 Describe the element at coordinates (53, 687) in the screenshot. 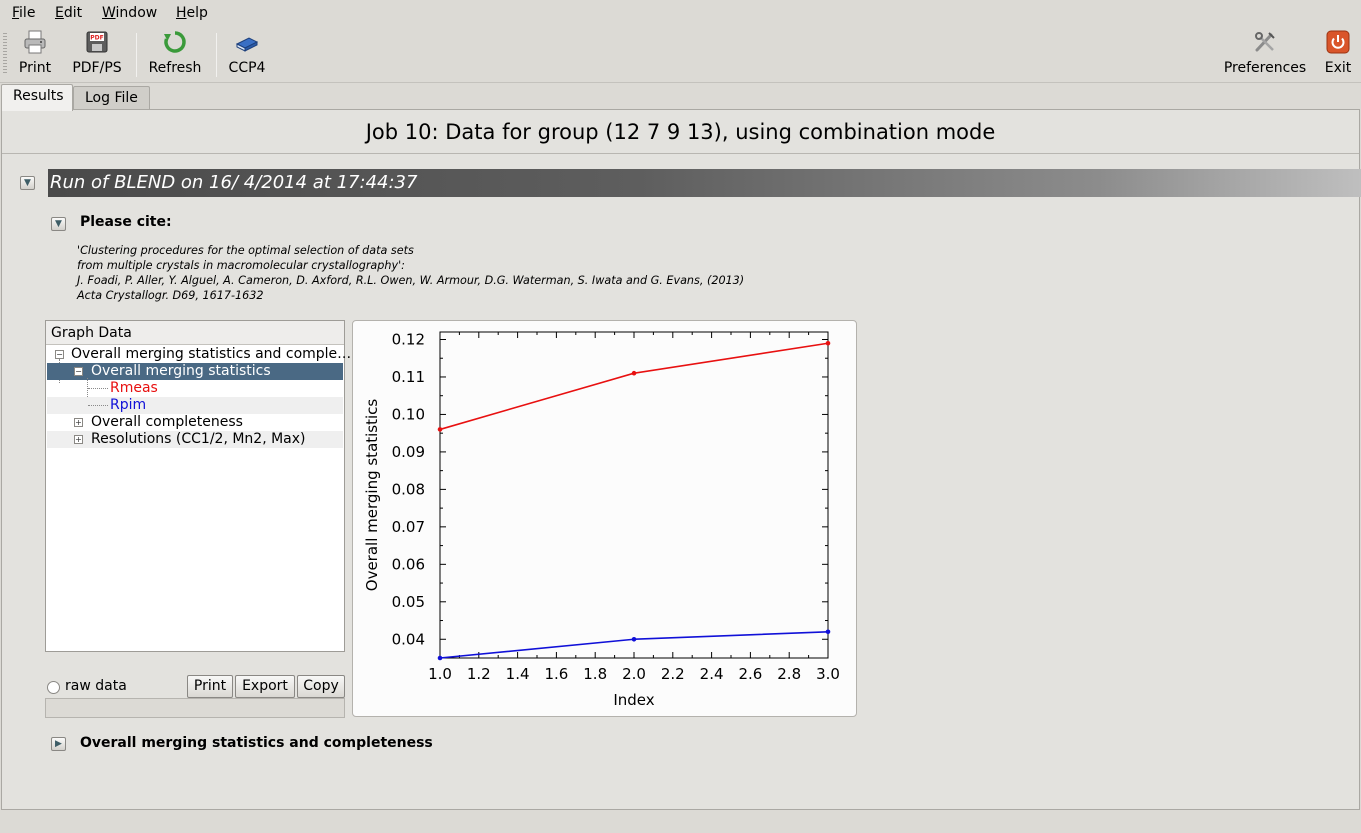

I see `raw-data-radio` at that location.